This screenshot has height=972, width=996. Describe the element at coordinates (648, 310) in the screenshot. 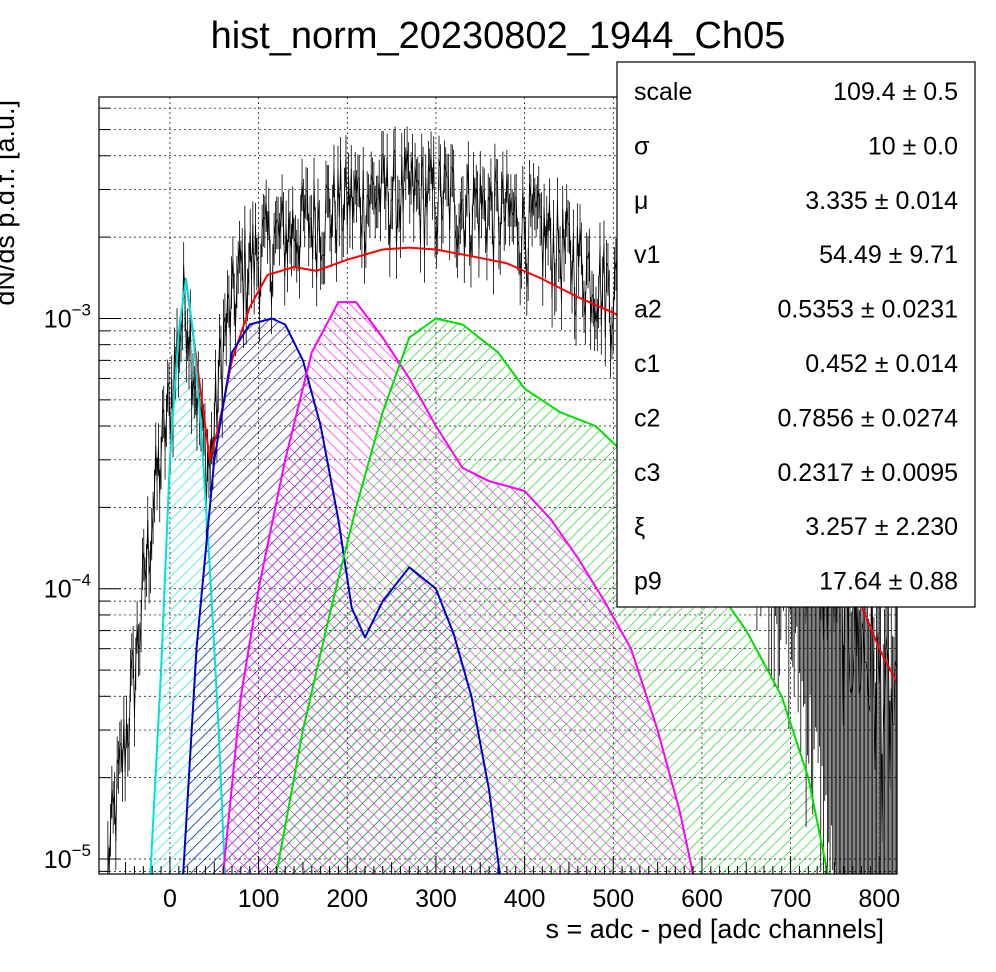

I see `stats-param-name: a2` at that location.